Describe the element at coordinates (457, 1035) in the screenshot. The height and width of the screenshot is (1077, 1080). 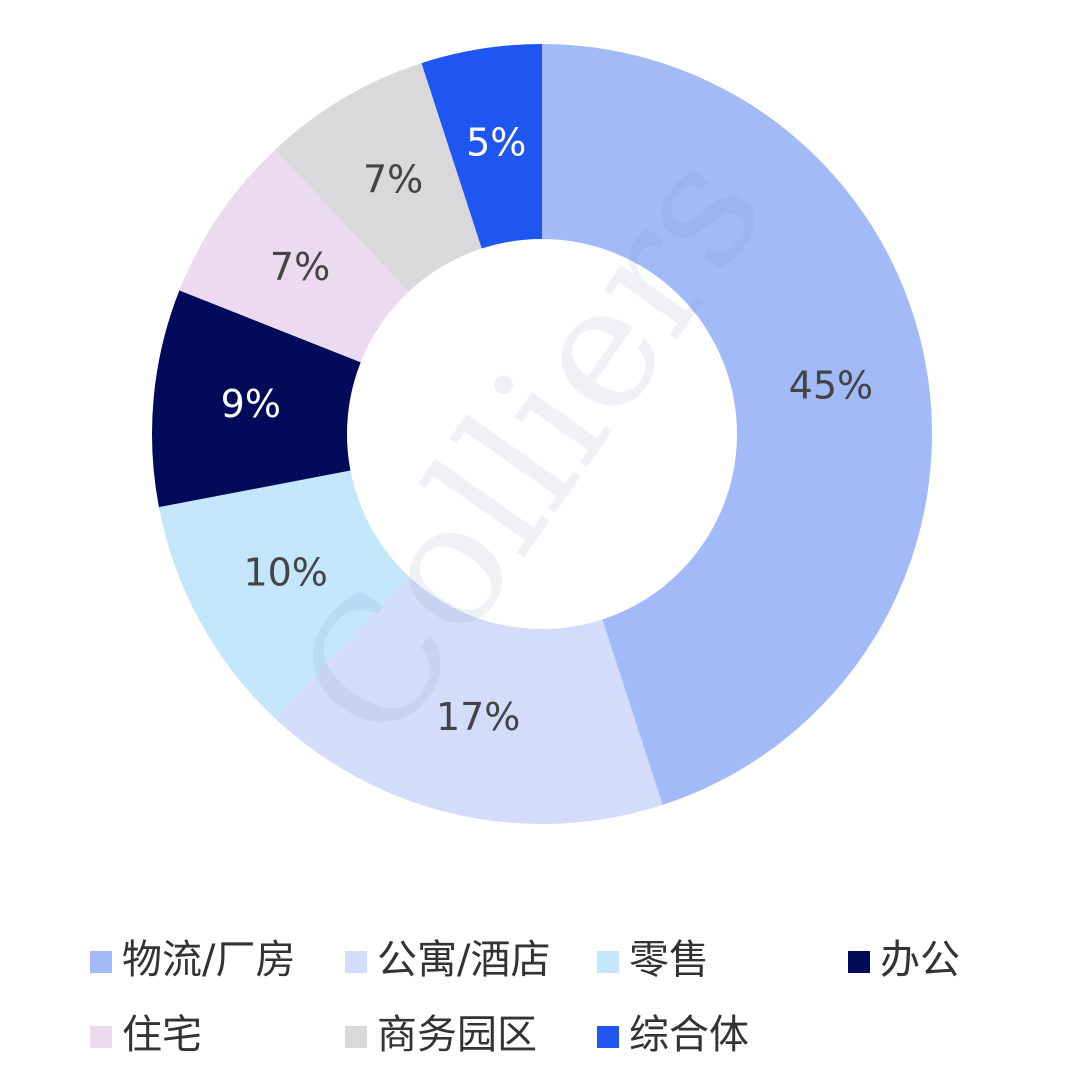
I see `legend-label: 商务园区` at that location.